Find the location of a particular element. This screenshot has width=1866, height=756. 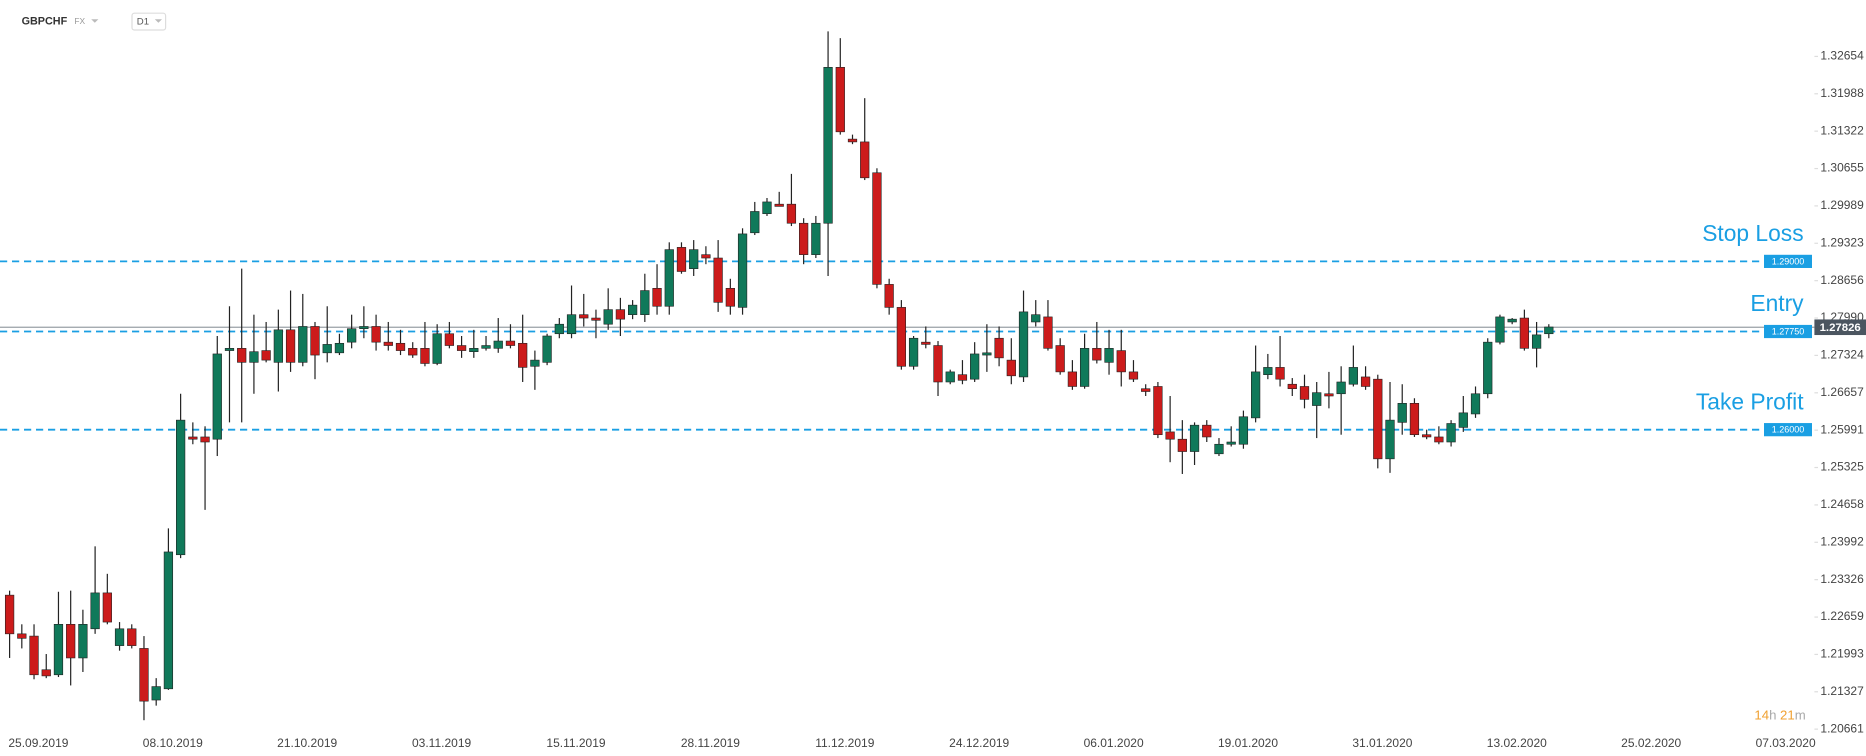

x-tick-label: 25.09.2019 is located at coordinates (38, 743).